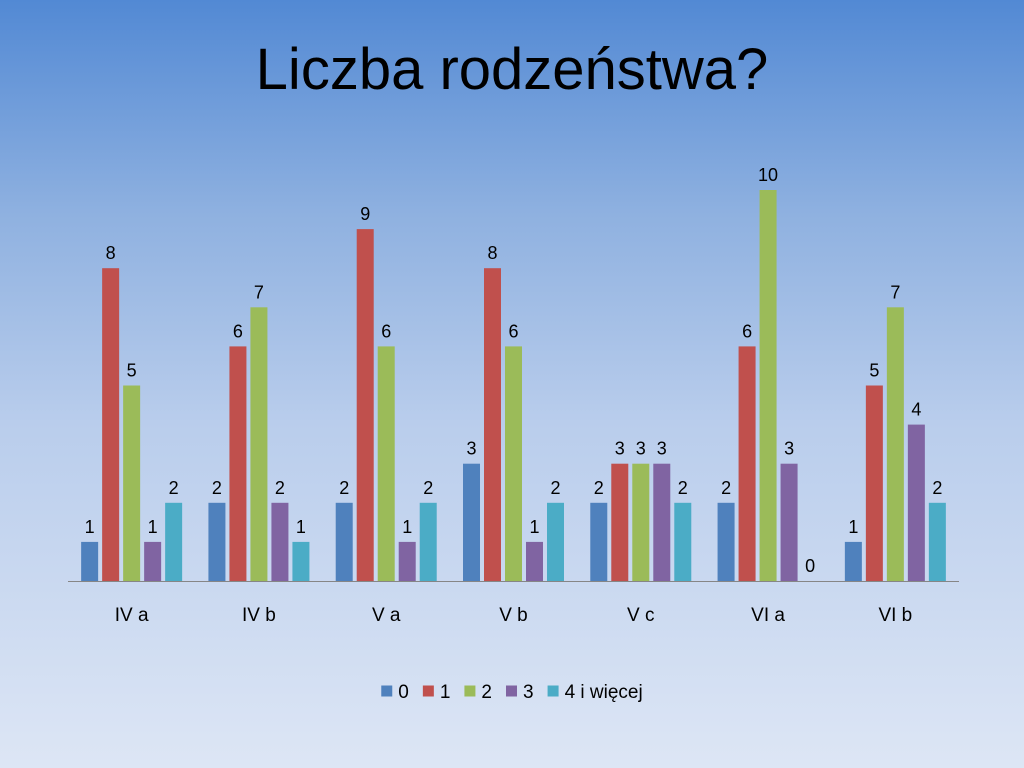  Describe the element at coordinates (403, 692) in the screenshot. I see `legend-label-series-0: 0` at that location.